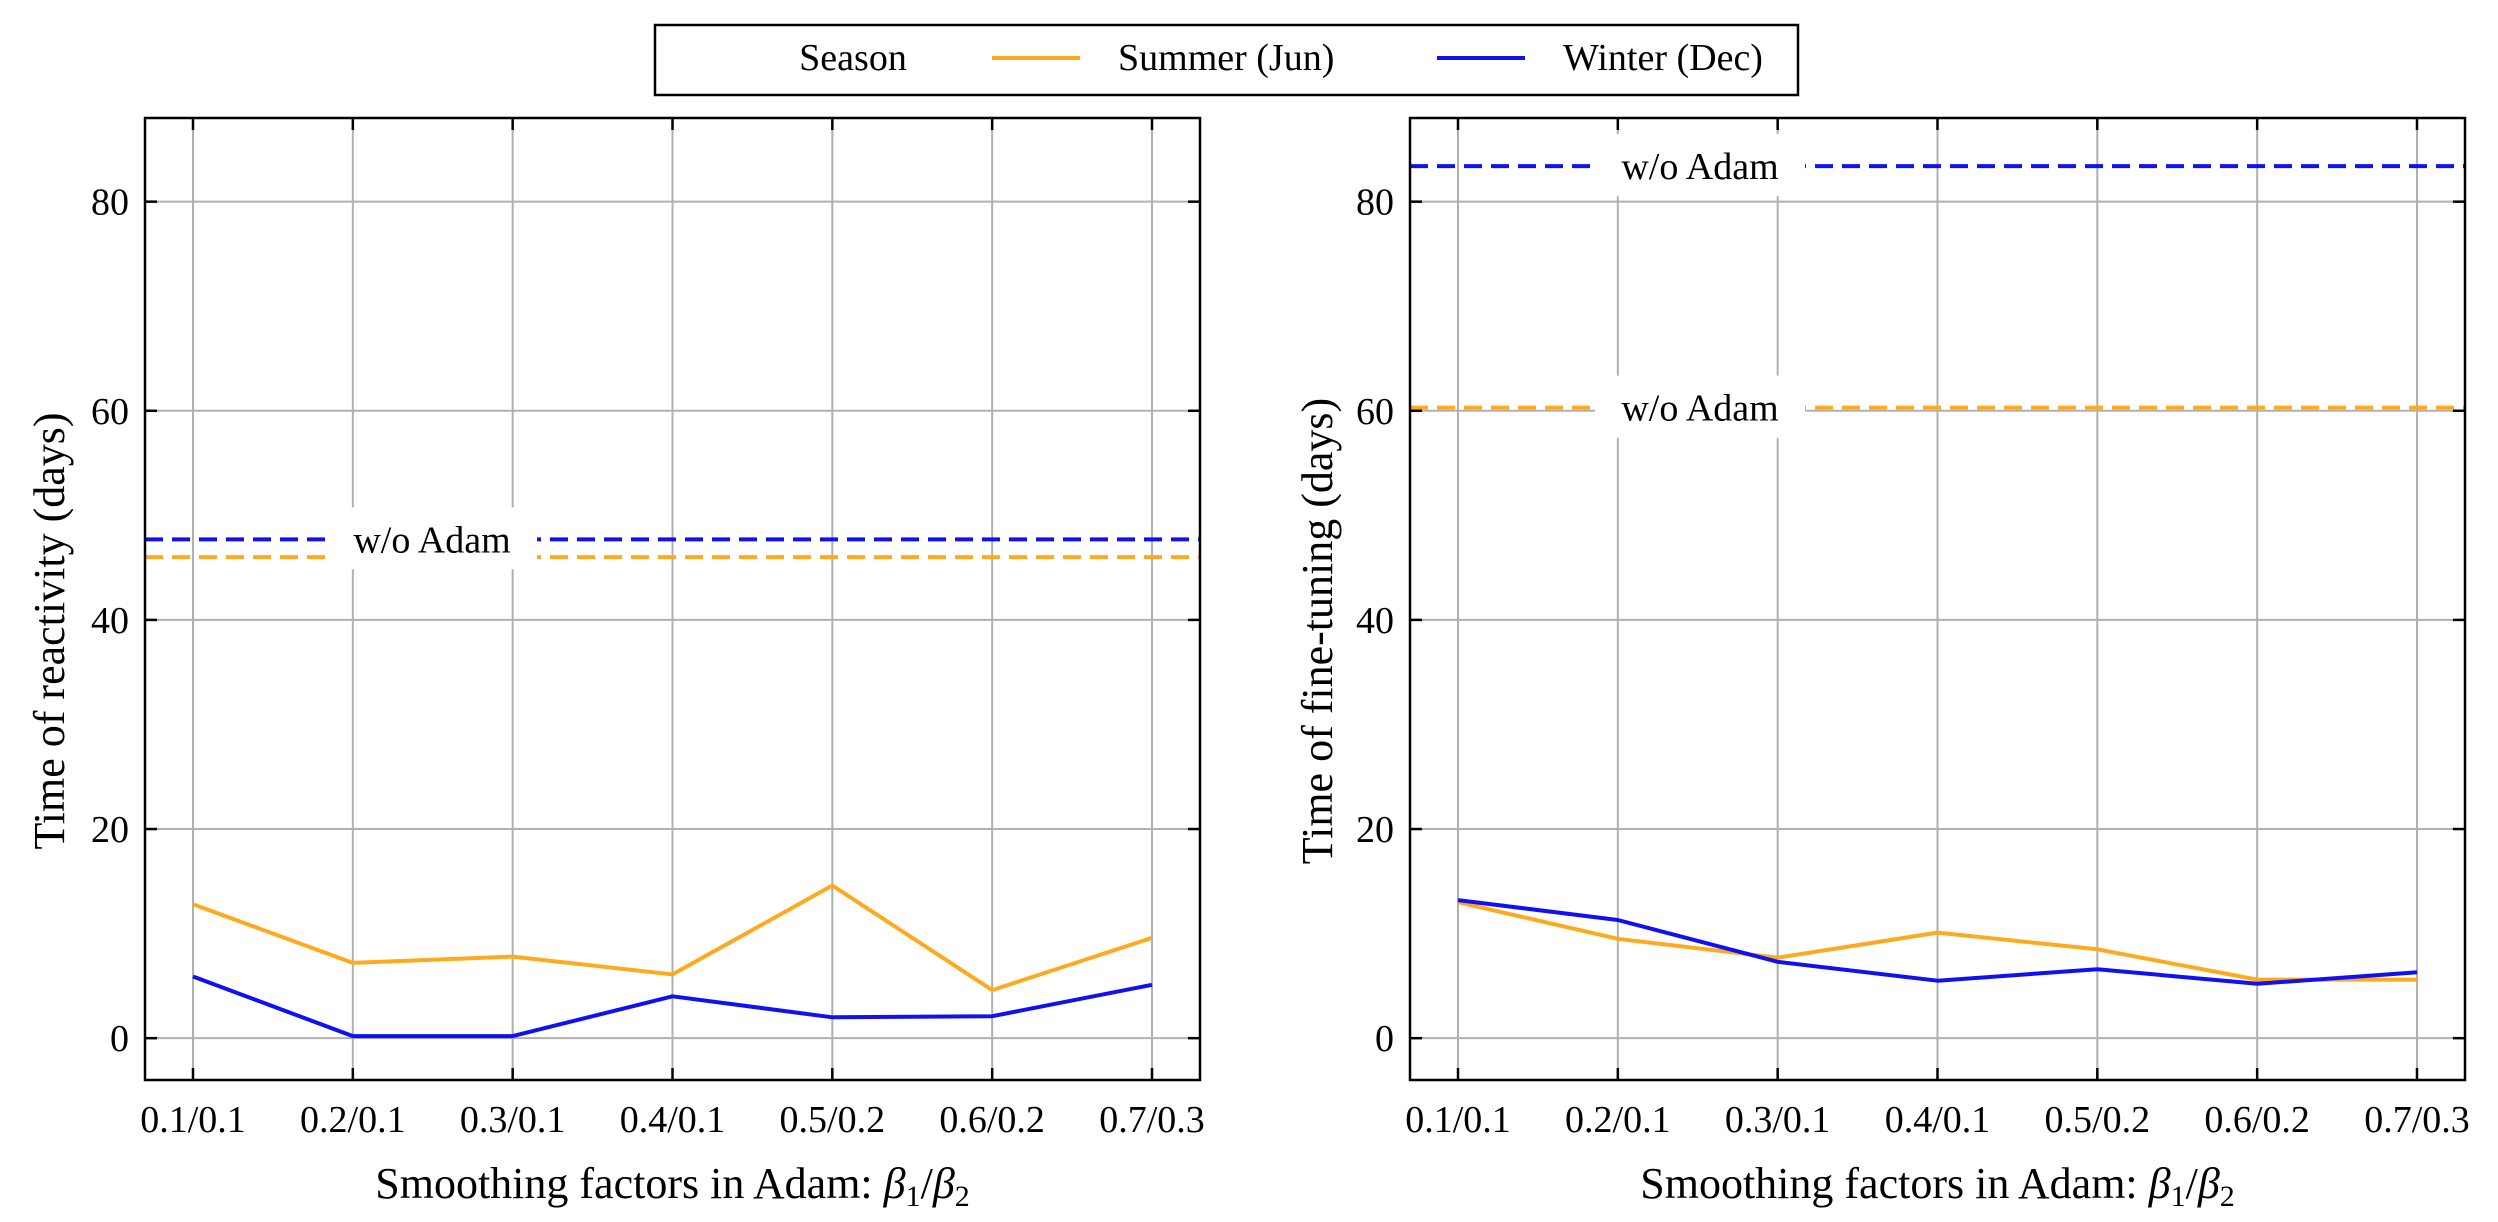 This screenshot has width=2498, height=1222. Describe the element at coordinates (1317, 631) in the screenshot. I see `y-axis-title: Time of fine-tuning (days)` at that location.